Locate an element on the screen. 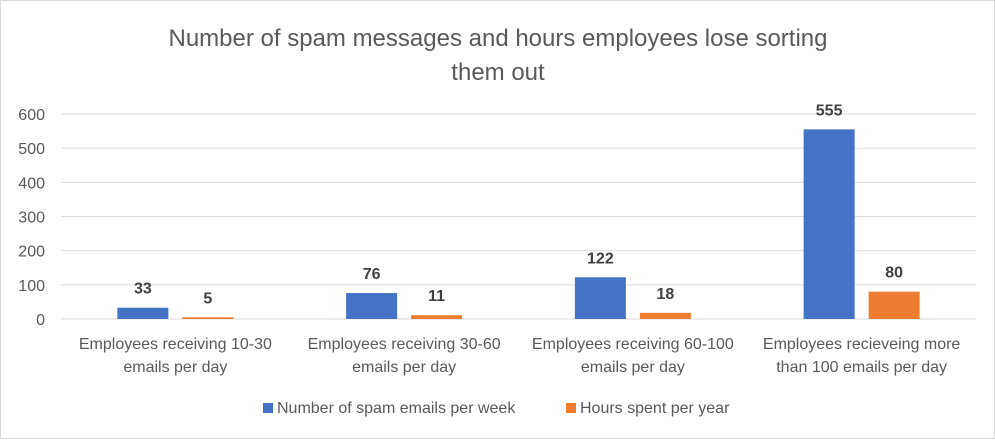 This screenshot has width=995, height=440. y-tick-label: 0 is located at coordinates (40, 320).